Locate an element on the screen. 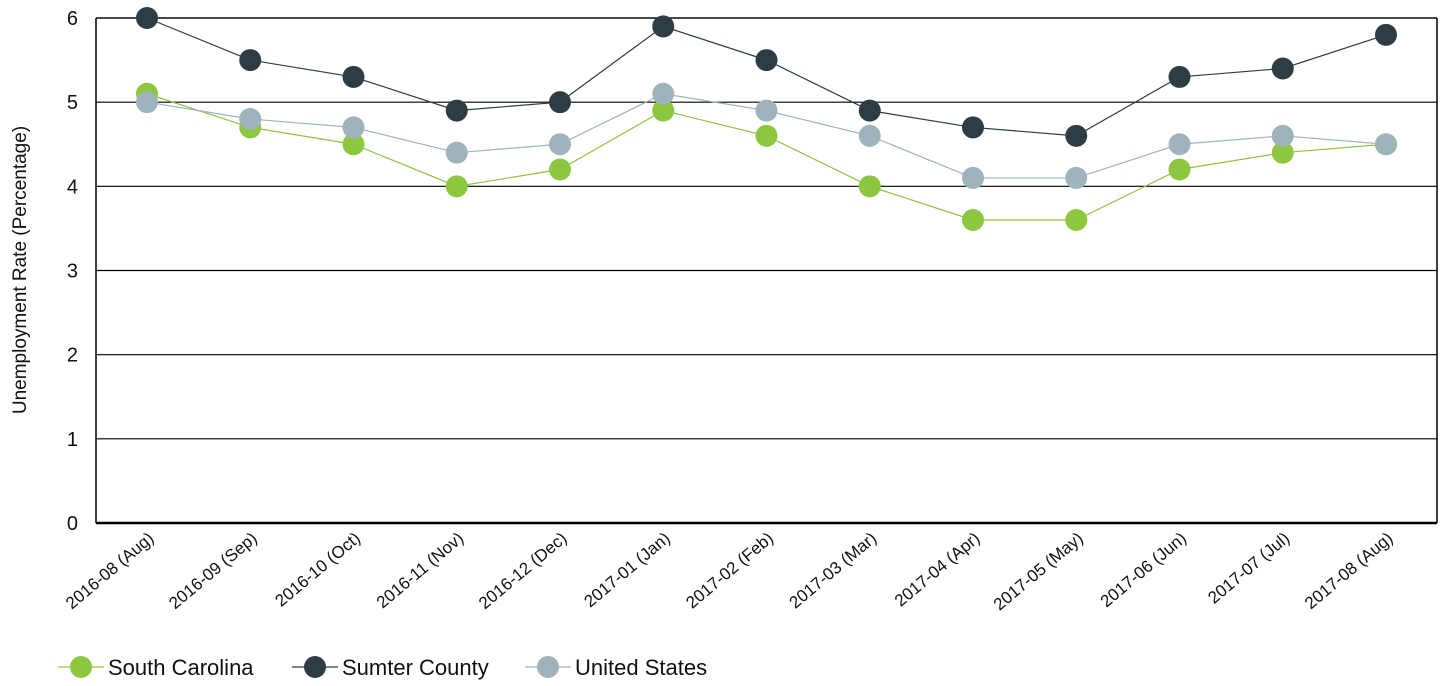  x-tick-label: 2016-10 (Oct) is located at coordinates (318, 570).